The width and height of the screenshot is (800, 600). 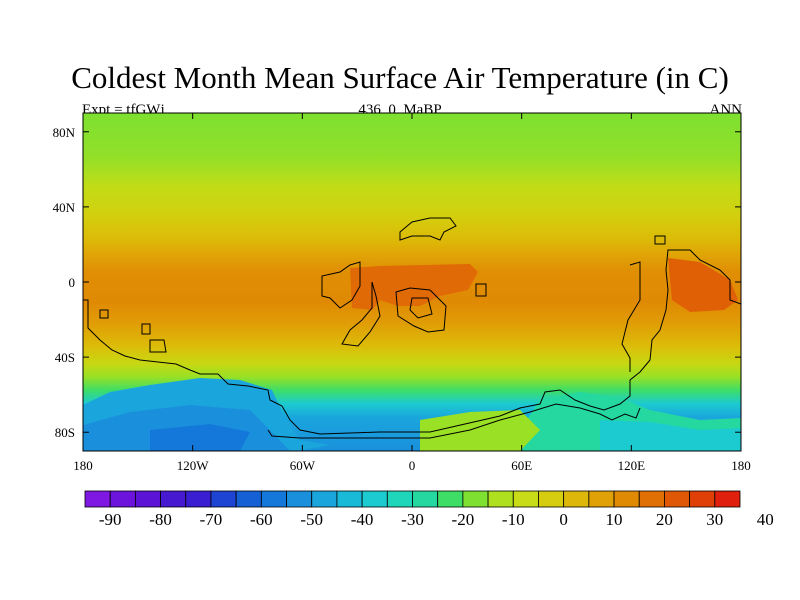 I want to click on colorbar-label: 30, so click(x=714, y=519).